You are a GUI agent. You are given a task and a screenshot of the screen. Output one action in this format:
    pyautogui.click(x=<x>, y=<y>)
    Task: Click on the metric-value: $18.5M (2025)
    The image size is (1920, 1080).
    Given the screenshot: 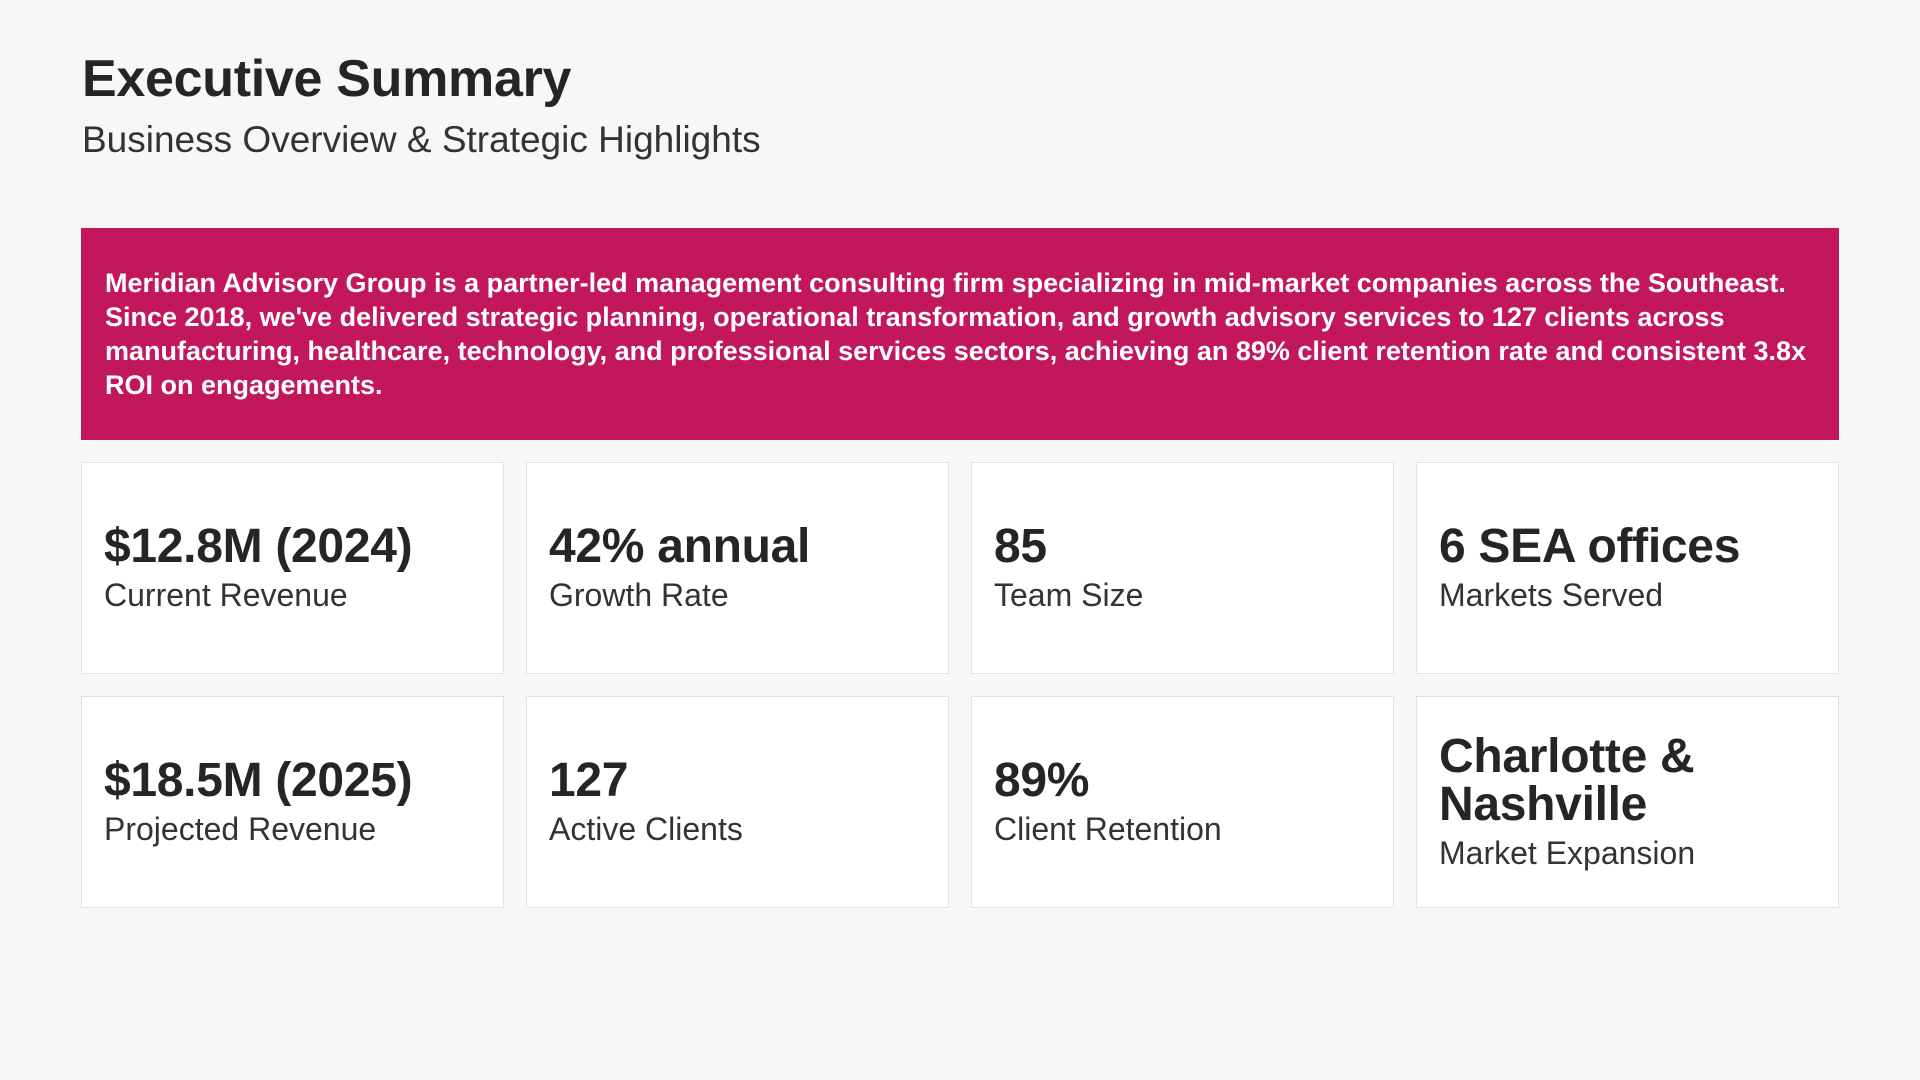 What is the action you would take?
    pyautogui.click(x=258, y=780)
    